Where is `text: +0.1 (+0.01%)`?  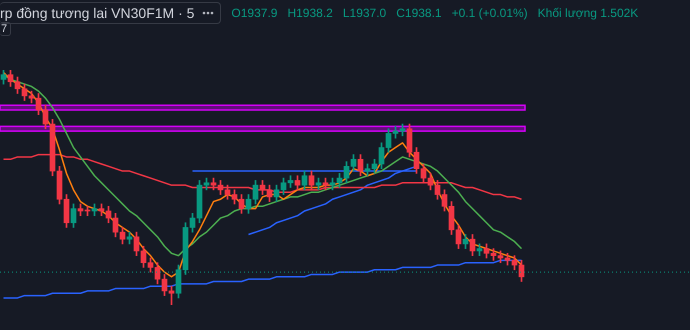 text: +0.1 (+0.01%) is located at coordinates (490, 13).